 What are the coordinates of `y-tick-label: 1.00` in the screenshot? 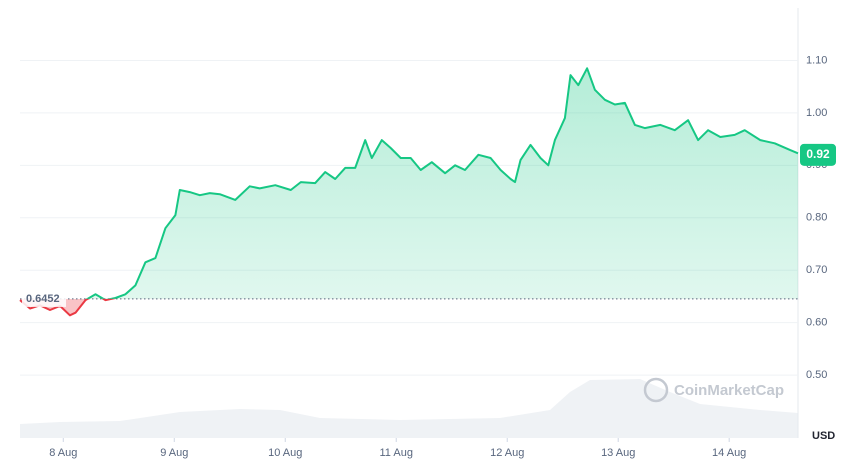 It's located at (816, 113).